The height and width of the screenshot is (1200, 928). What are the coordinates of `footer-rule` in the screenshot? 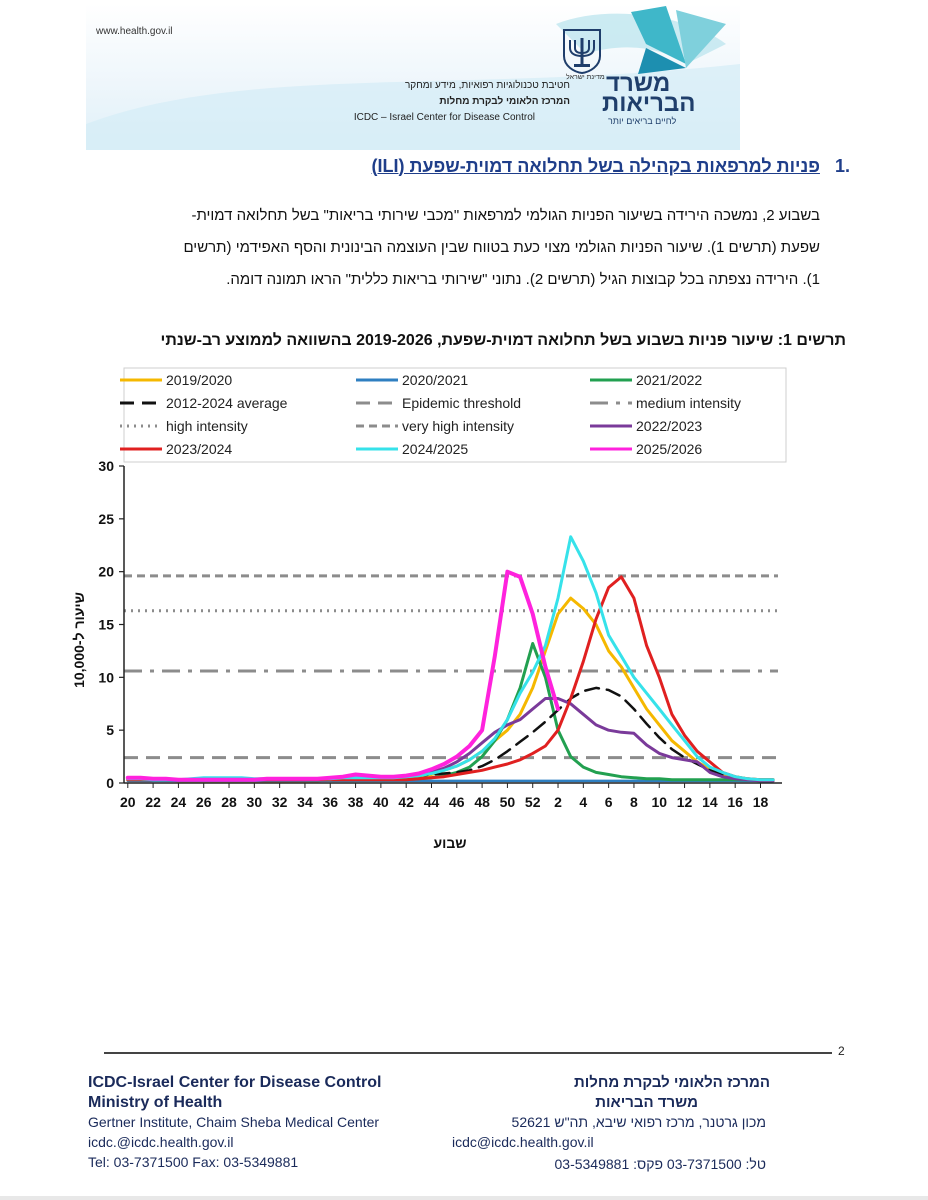 It's located at (468, 1053).